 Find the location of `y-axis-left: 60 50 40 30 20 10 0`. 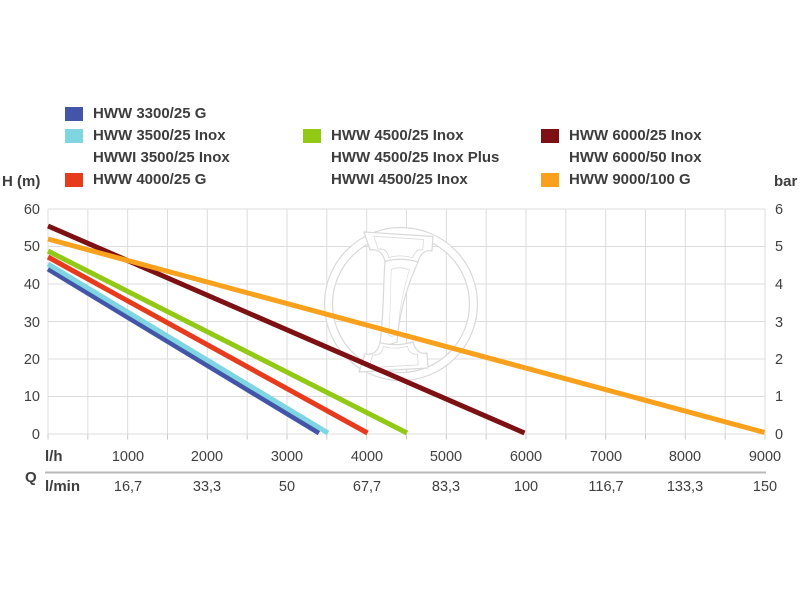

y-axis-left: 60 50 40 30 20 10 0 is located at coordinates (32, 322).